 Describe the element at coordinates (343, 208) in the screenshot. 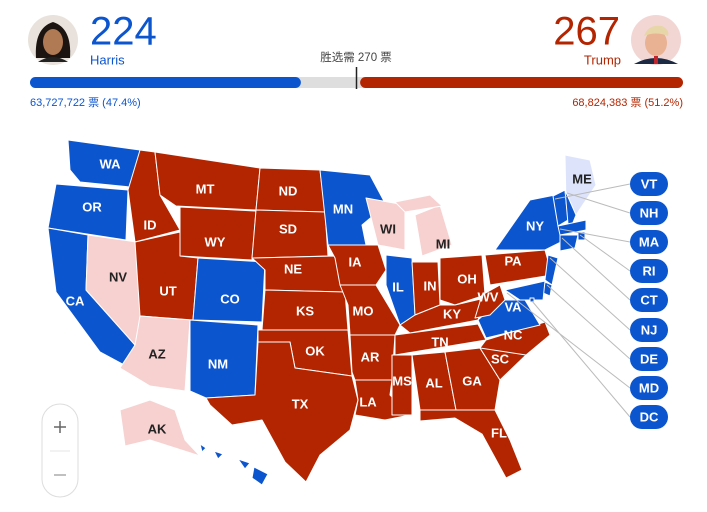

I see `state-label: MN` at that location.